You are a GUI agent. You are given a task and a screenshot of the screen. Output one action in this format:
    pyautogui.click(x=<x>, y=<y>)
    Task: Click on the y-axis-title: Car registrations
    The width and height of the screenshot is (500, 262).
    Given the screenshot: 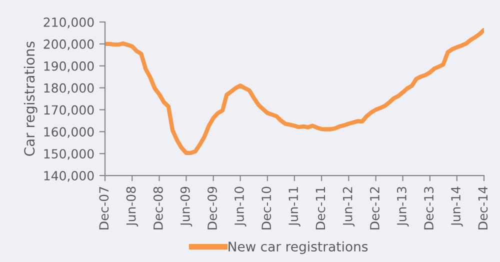 What is the action you would take?
    pyautogui.click(x=31, y=99)
    